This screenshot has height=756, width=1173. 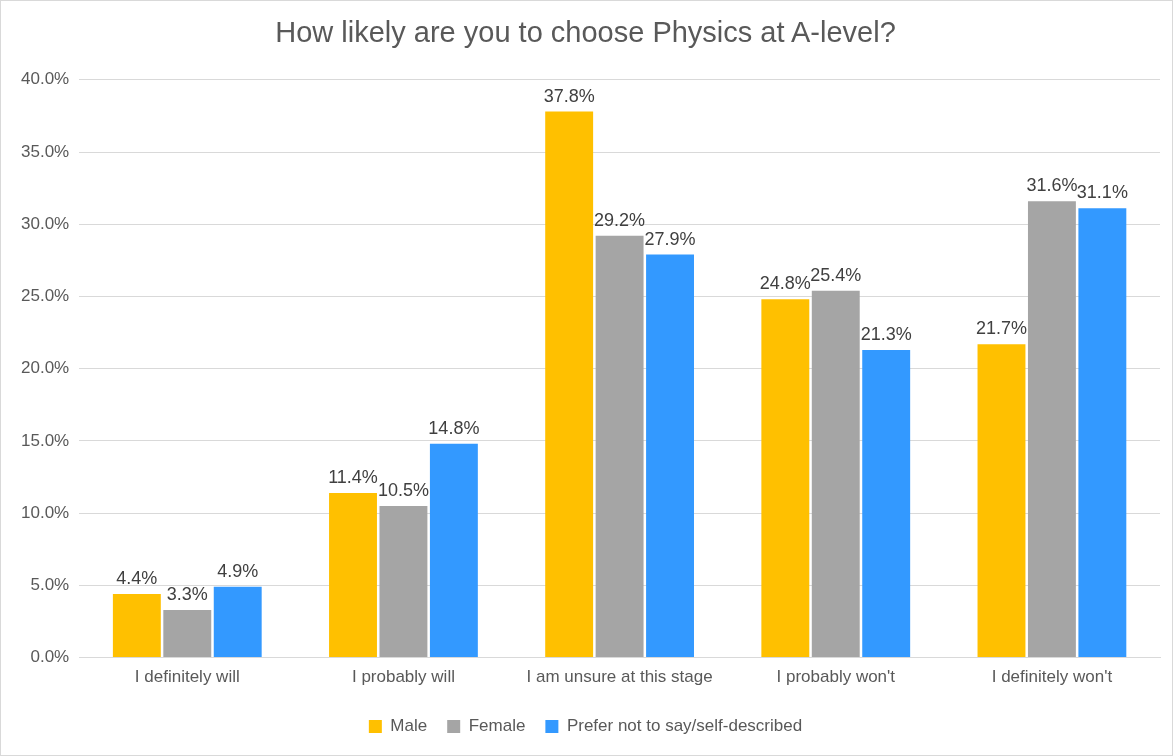 What do you see at coordinates (620, 219) in the screenshot?
I see `data-label: 29.2%` at bounding box center [620, 219].